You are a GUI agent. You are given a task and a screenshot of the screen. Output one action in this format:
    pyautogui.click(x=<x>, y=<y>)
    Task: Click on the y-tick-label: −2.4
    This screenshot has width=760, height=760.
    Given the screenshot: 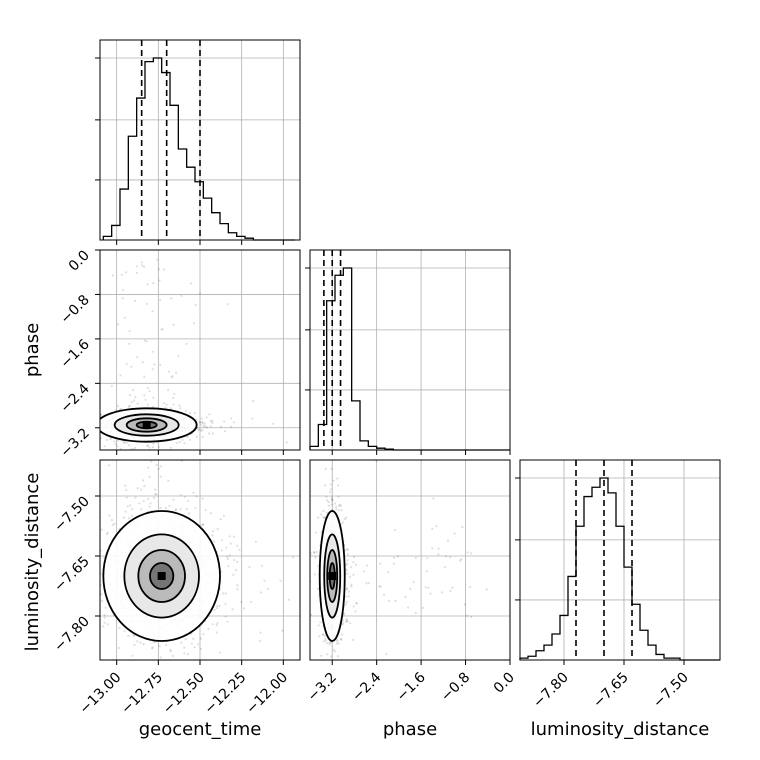 What is the action you would take?
    pyautogui.click(x=74, y=398)
    